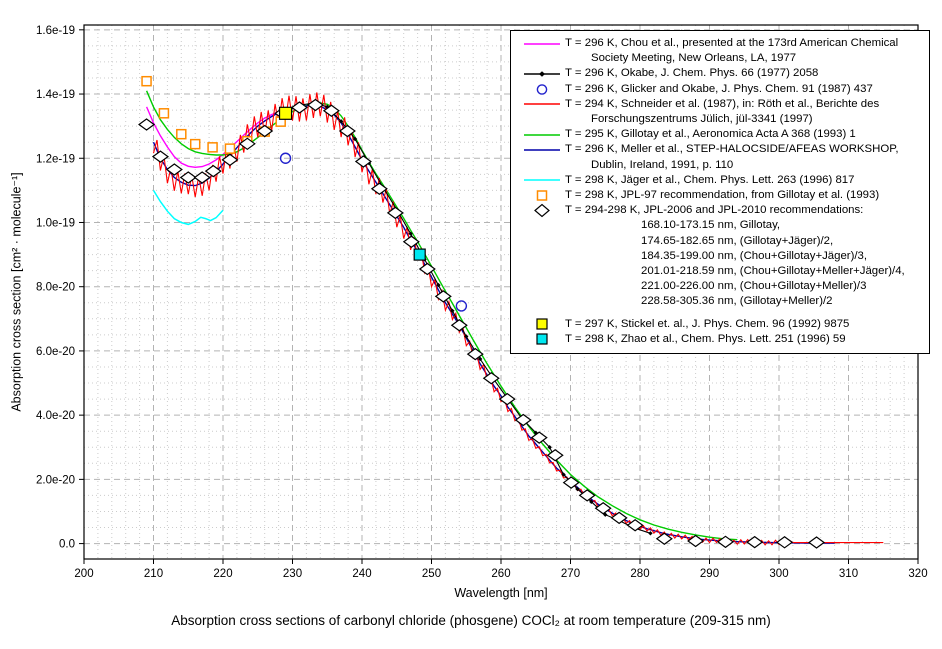 This screenshot has width=942, height=649. I want to click on legend-marker-schneider-line, so click(542, 104).